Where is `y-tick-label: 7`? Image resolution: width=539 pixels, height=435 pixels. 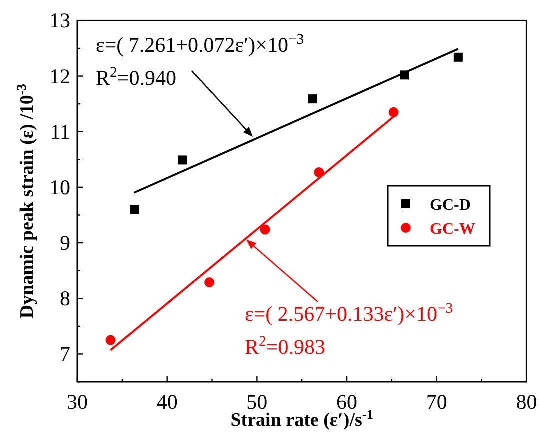
y-tick-label: 7 is located at coordinates (65, 354).